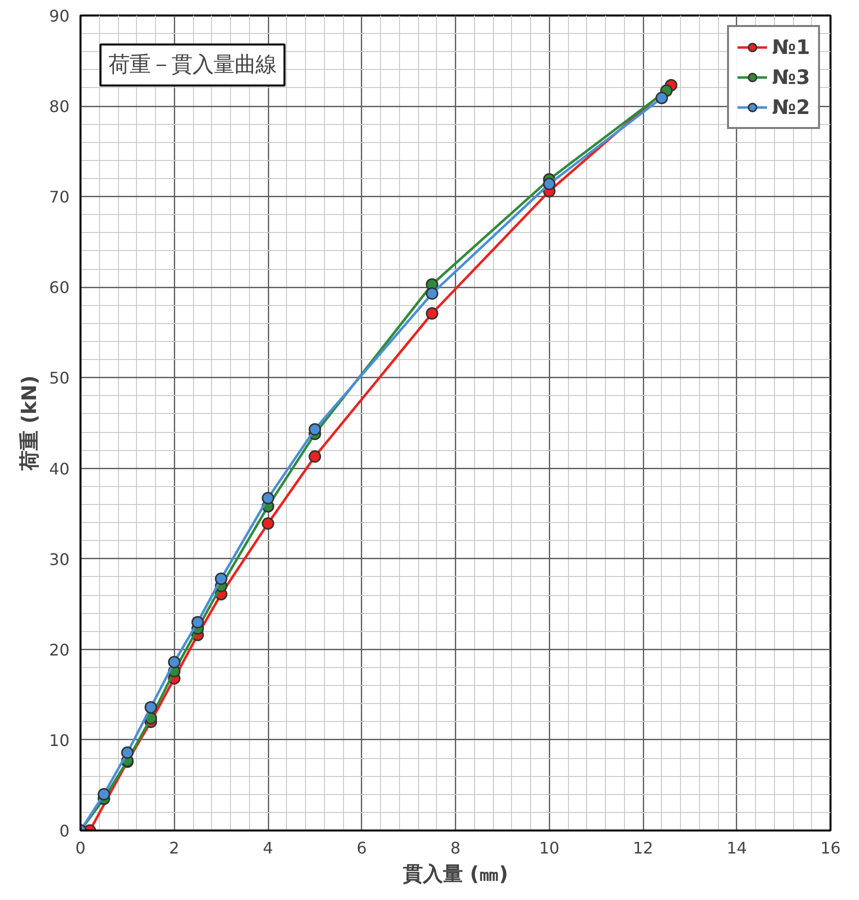 The height and width of the screenshot is (900, 859). Describe the element at coordinates (59, 106) in the screenshot. I see `y-tick-label: 80` at that location.